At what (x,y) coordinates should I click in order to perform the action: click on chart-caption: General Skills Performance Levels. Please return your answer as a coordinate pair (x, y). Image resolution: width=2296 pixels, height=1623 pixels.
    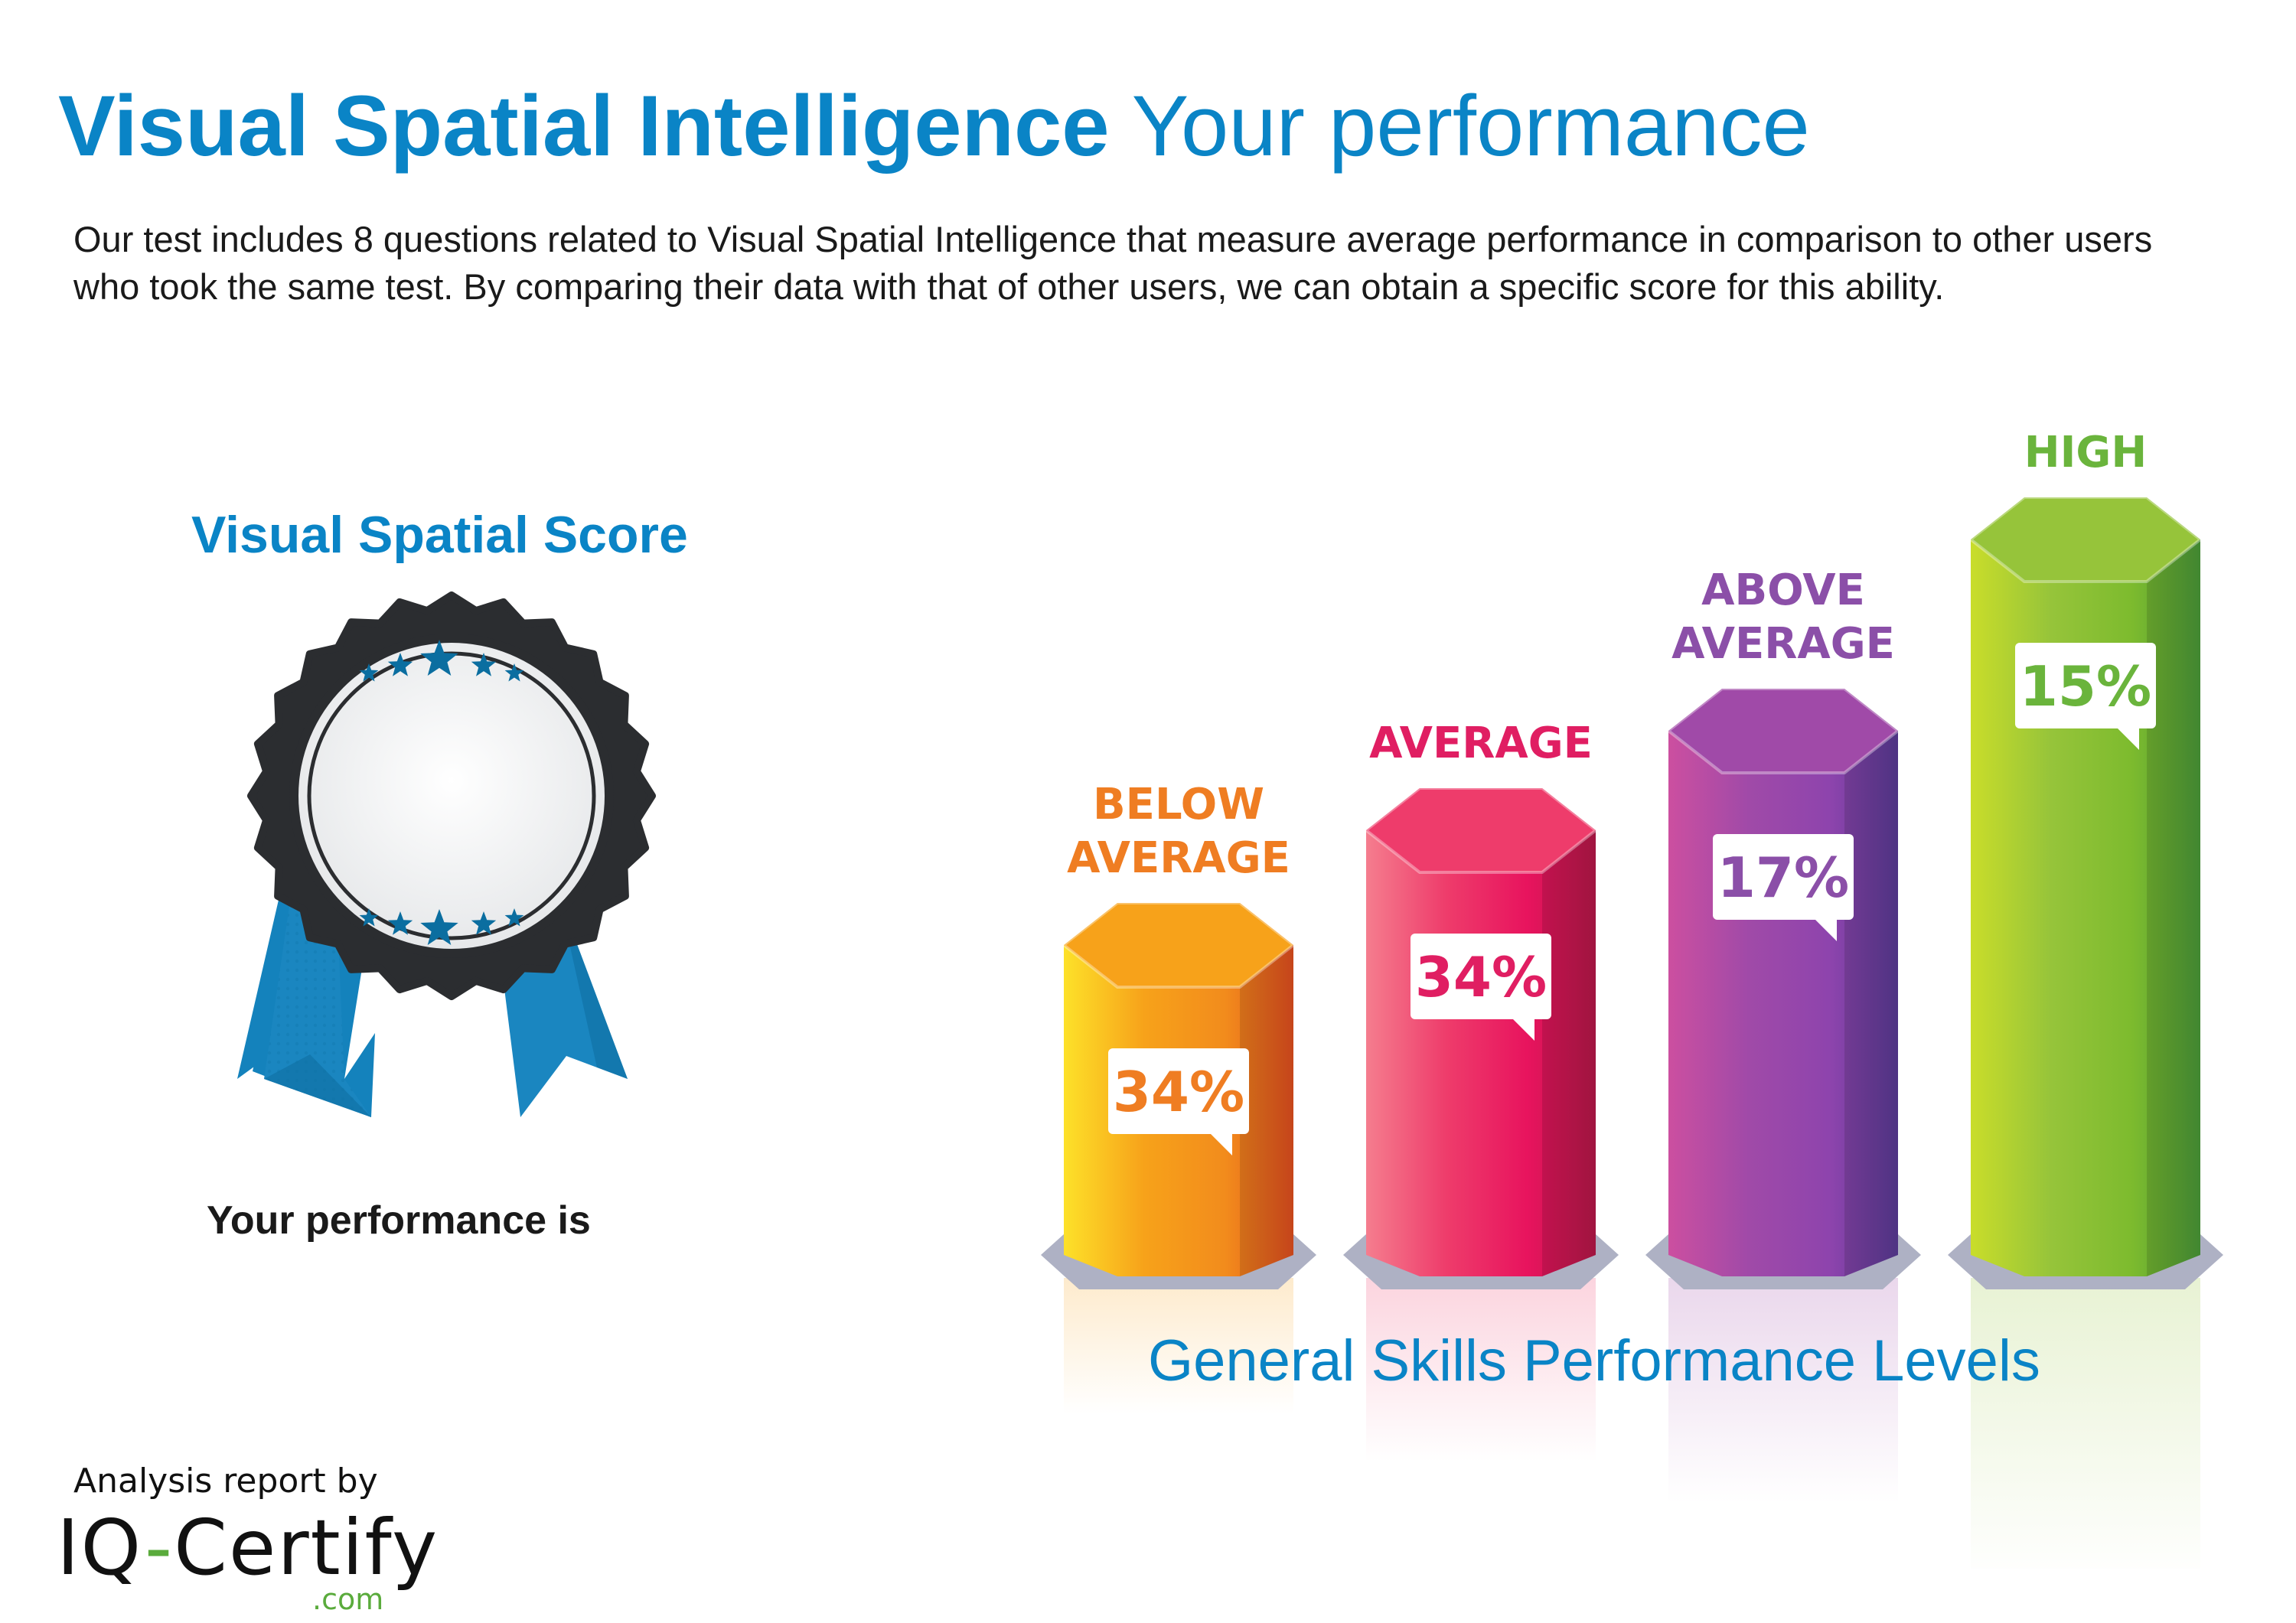
    Looking at the image, I should click on (1594, 1360).